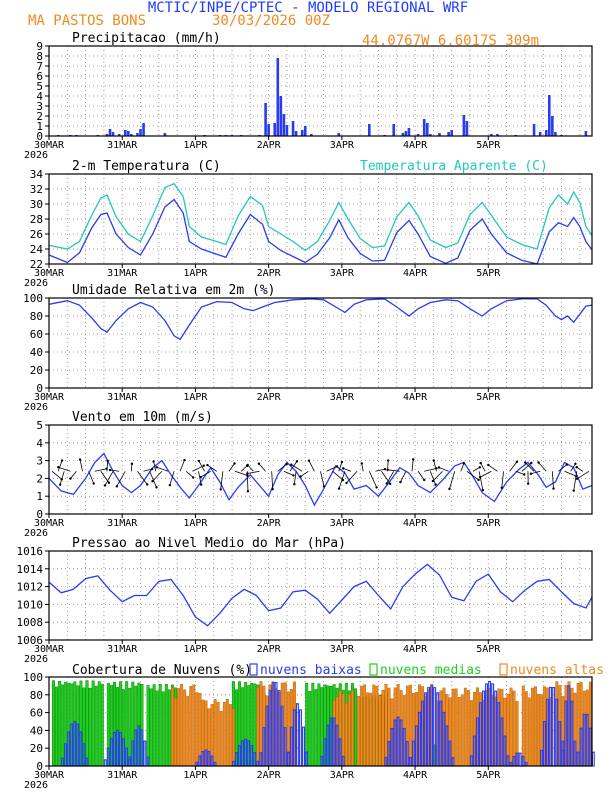  What do you see at coordinates (39, 136) in the screenshot?
I see `y-tick-label: 0` at bounding box center [39, 136].